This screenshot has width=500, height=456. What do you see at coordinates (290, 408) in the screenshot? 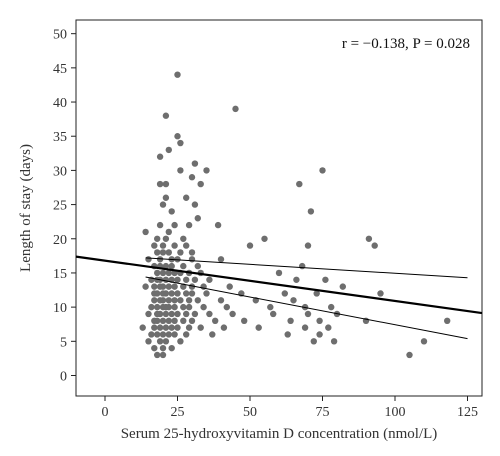
I see `x-axis-ticks: 0 25 50 75 100 125` at bounding box center [290, 408].